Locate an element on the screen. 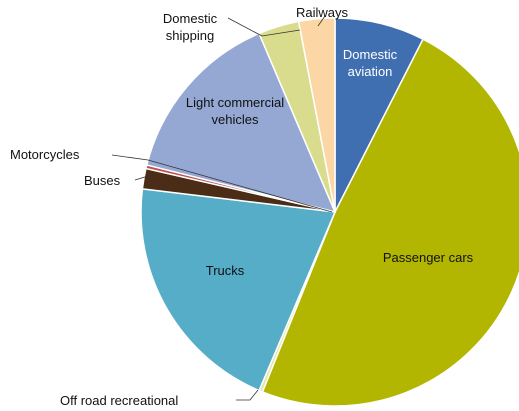 This screenshot has height=411, width=519. slice-label: Domestic aviation is located at coordinates (370, 63).